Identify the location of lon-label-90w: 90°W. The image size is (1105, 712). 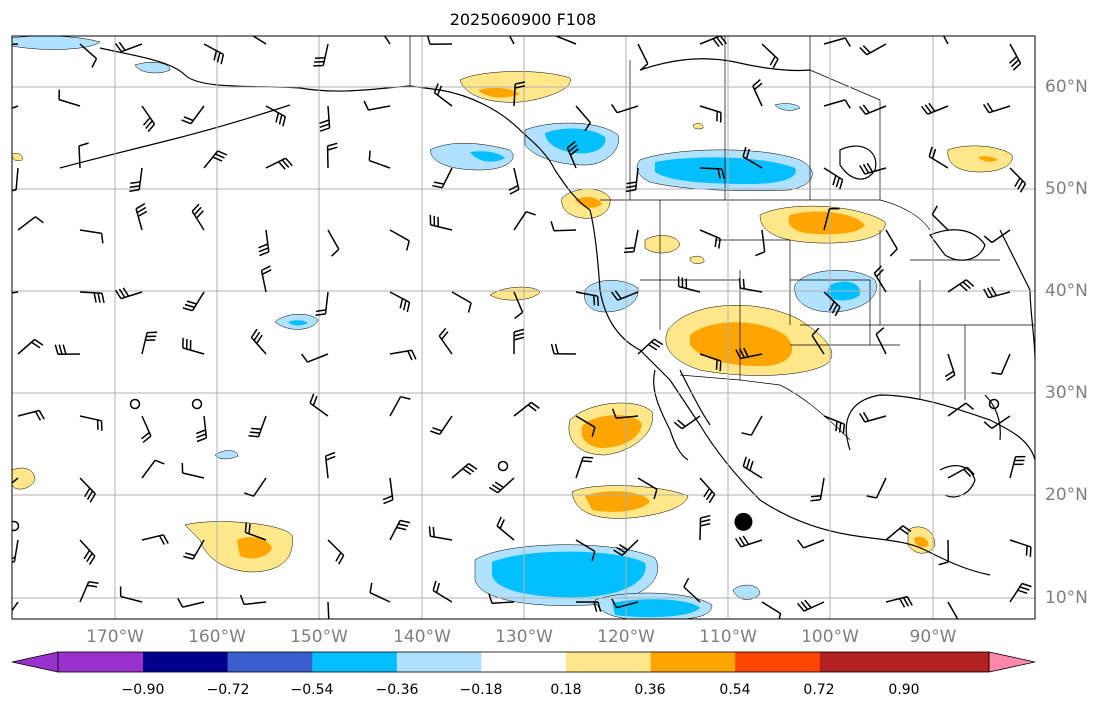
(933, 637).